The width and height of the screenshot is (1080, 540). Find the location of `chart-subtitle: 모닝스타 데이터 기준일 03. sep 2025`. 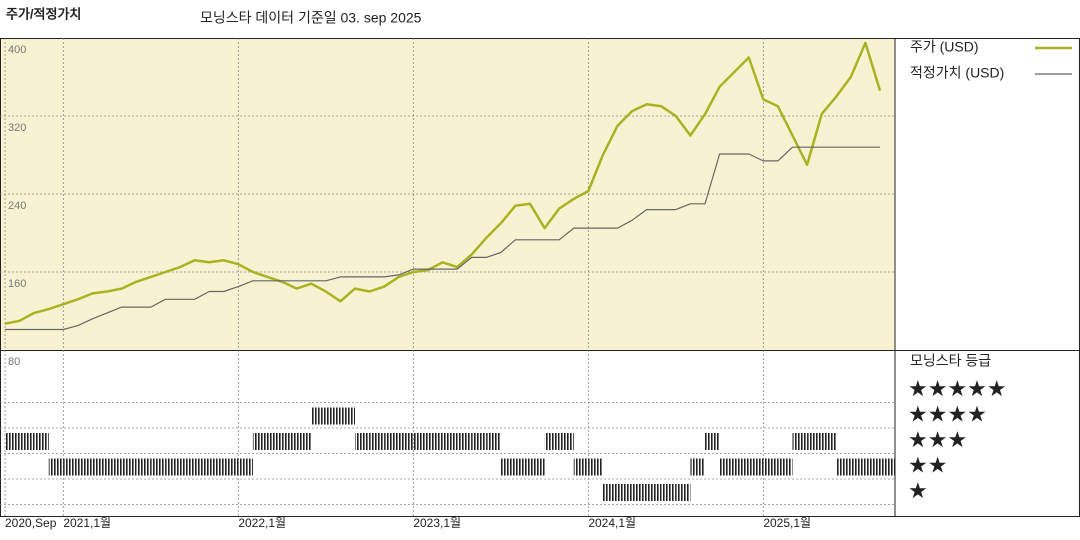

chart-subtitle: 모닝스타 데이터 기준일 03. sep 2025 is located at coordinates (311, 18).